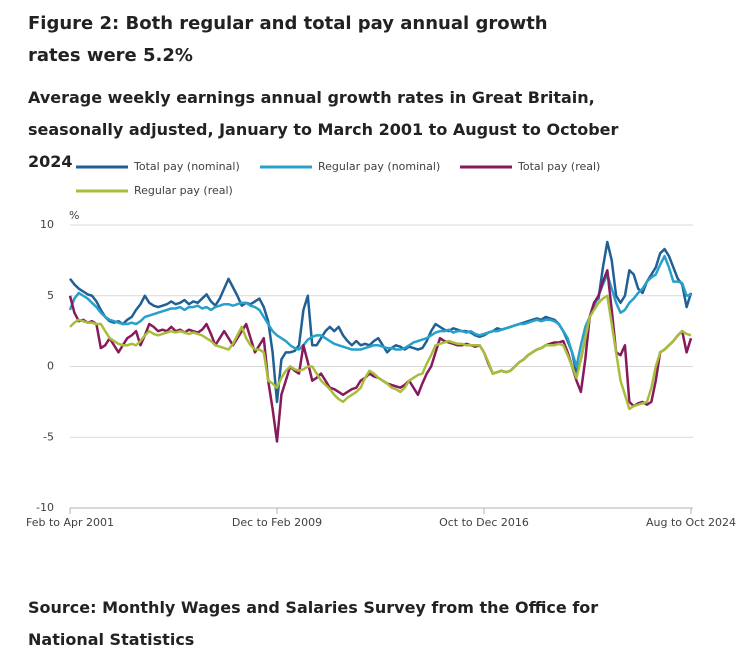 The height and width of the screenshot is (661, 752). Describe the element at coordinates (277, 522) in the screenshot. I see `x-tick-label: Dec to Feb 2009` at that location.